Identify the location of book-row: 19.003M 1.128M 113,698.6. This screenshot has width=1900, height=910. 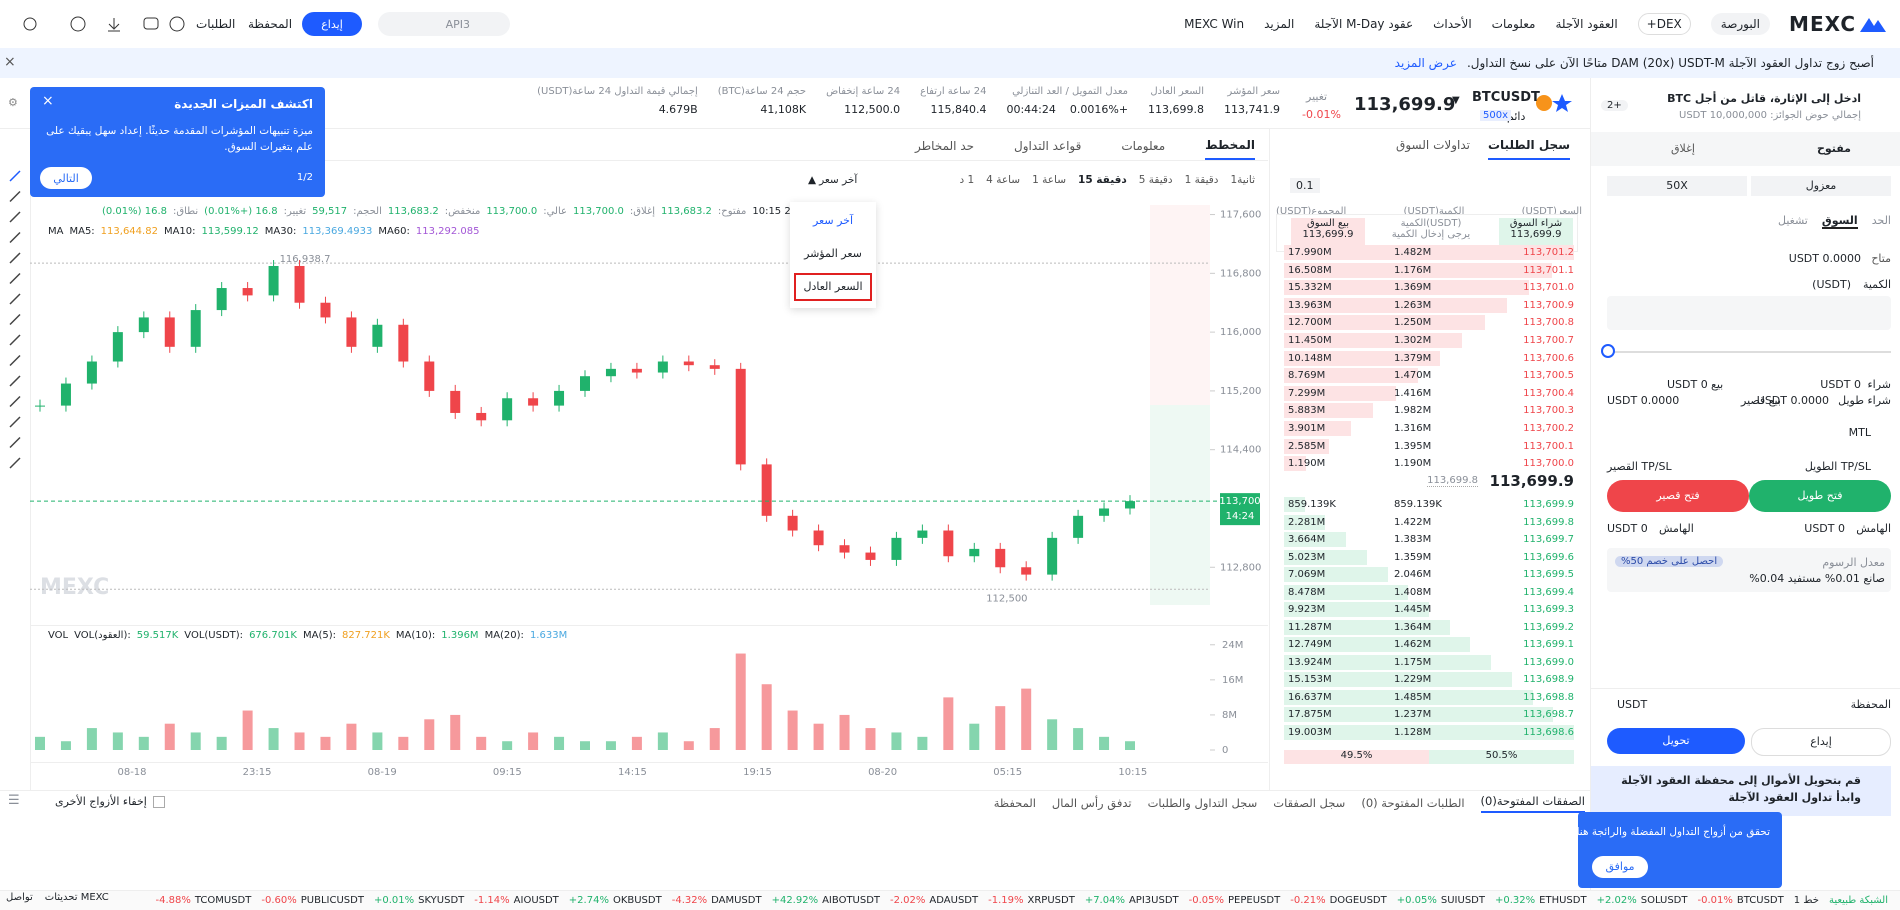
(1429, 732).